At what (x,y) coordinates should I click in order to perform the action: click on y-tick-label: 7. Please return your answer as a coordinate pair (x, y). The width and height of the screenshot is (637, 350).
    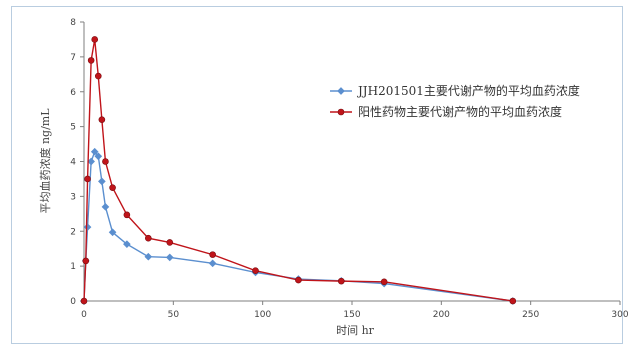
    Looking at the image, I should click on (73, 58).